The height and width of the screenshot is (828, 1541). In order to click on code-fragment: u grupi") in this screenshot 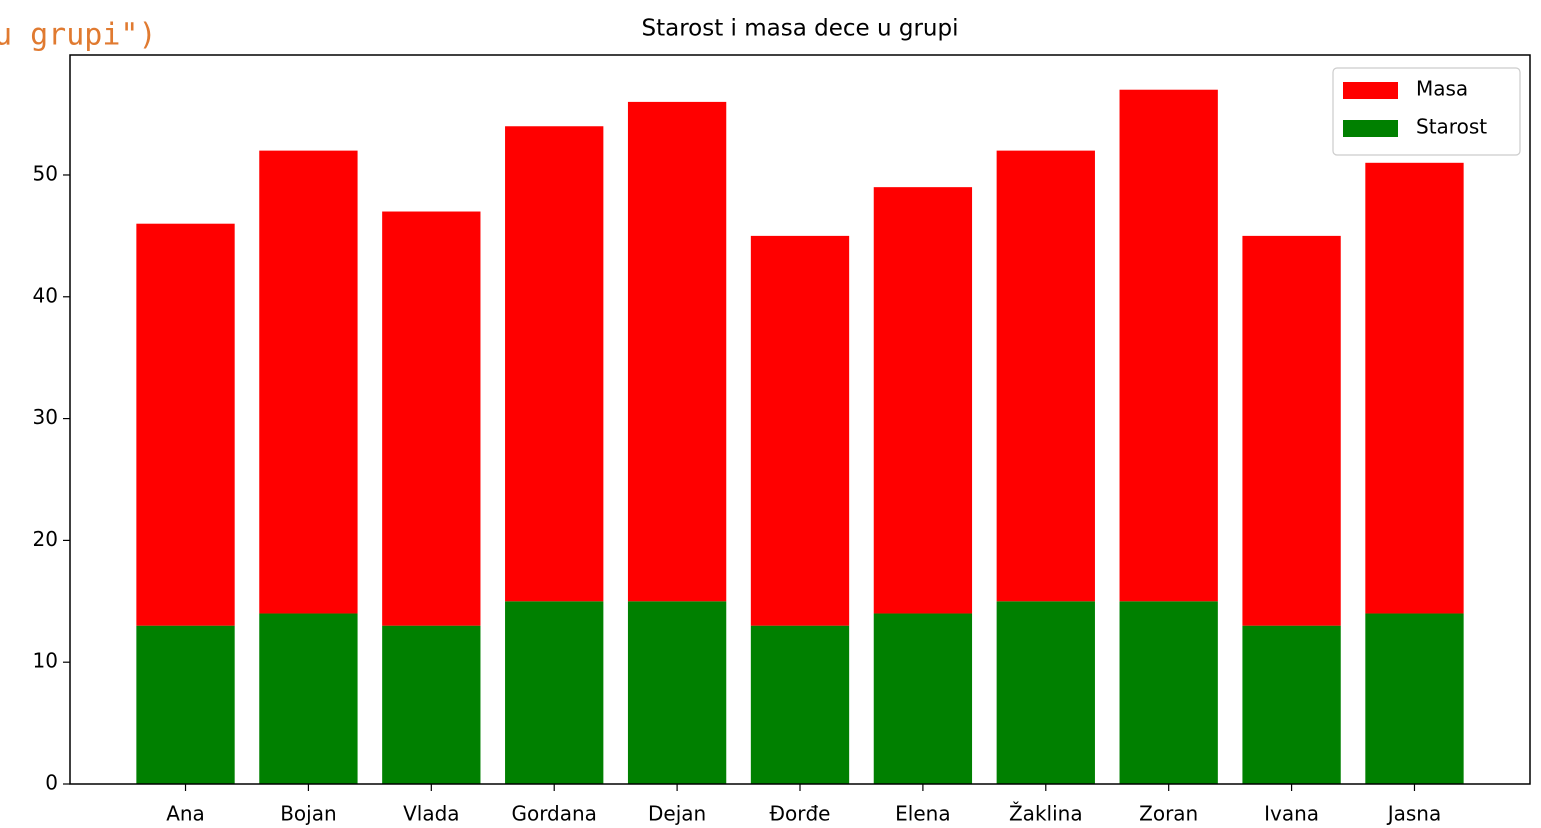, I will do `click(78, 35)`.